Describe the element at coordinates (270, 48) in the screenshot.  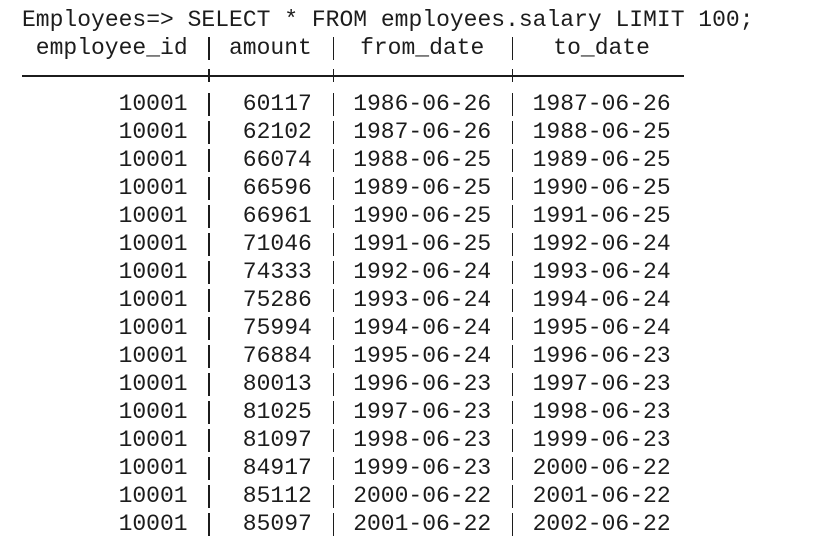
I see `column-header: amount` at that location.